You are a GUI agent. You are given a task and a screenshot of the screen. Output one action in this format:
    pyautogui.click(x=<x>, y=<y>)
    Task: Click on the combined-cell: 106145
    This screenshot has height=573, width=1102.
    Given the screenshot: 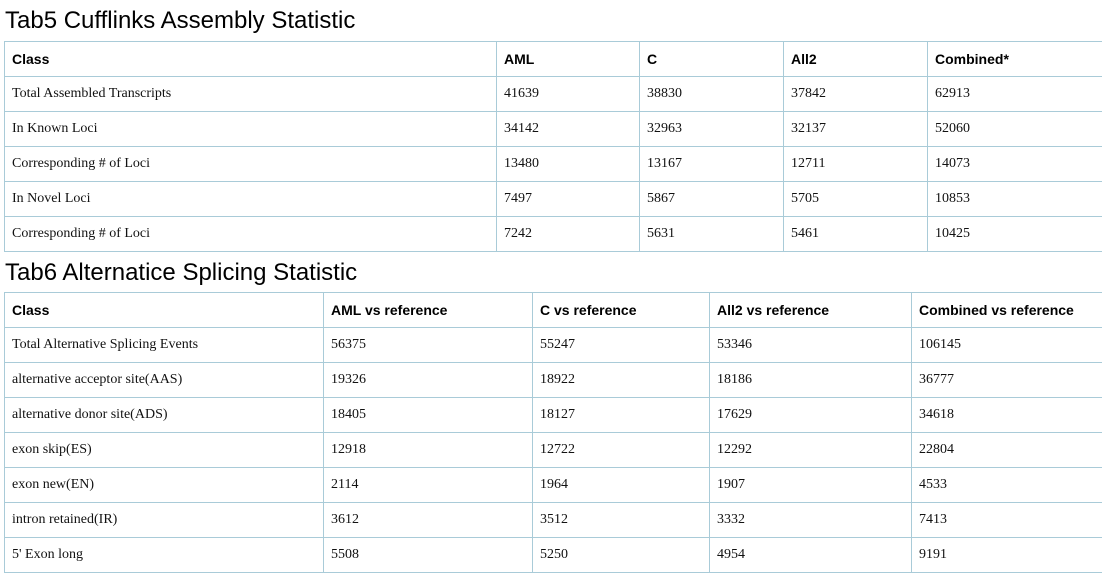 What is the action you would take?
    pyautogui.click(x=1007, y=345)
    